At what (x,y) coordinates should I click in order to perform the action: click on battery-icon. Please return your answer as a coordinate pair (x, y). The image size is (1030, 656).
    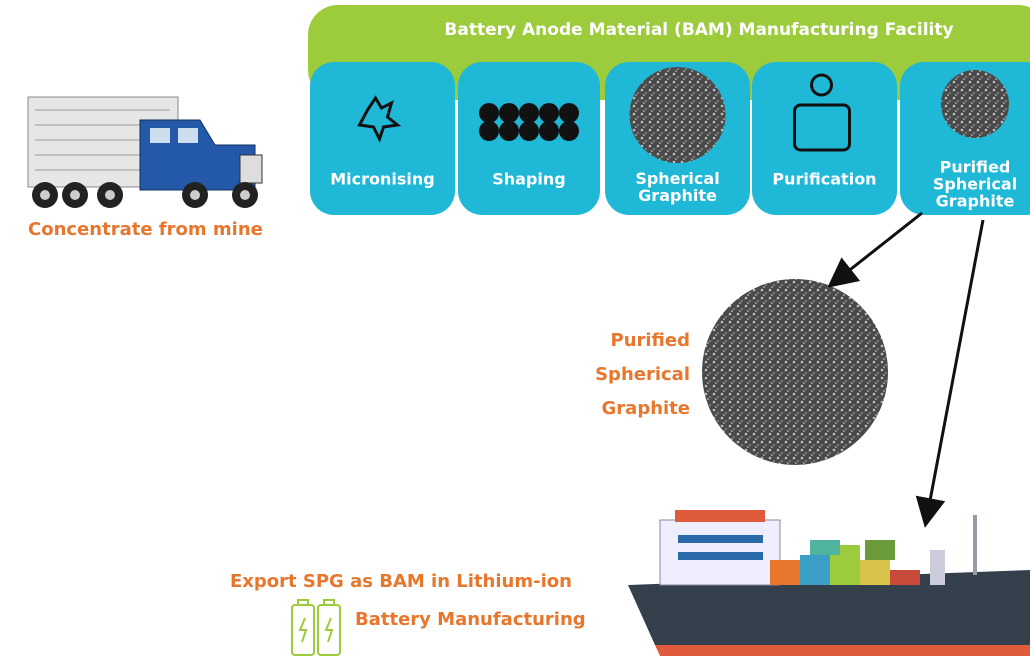
    Looking at the image, I should click on (316, 627).